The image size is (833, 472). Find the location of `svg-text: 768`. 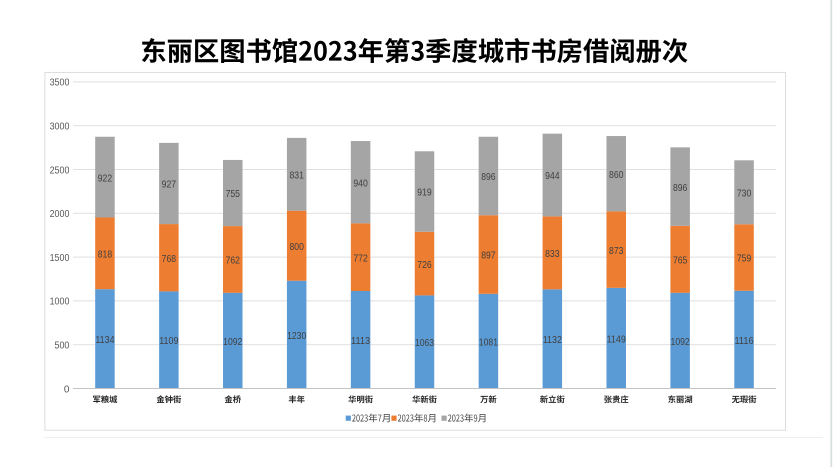

svg-text: 768 is located at coordinates (169, 259).